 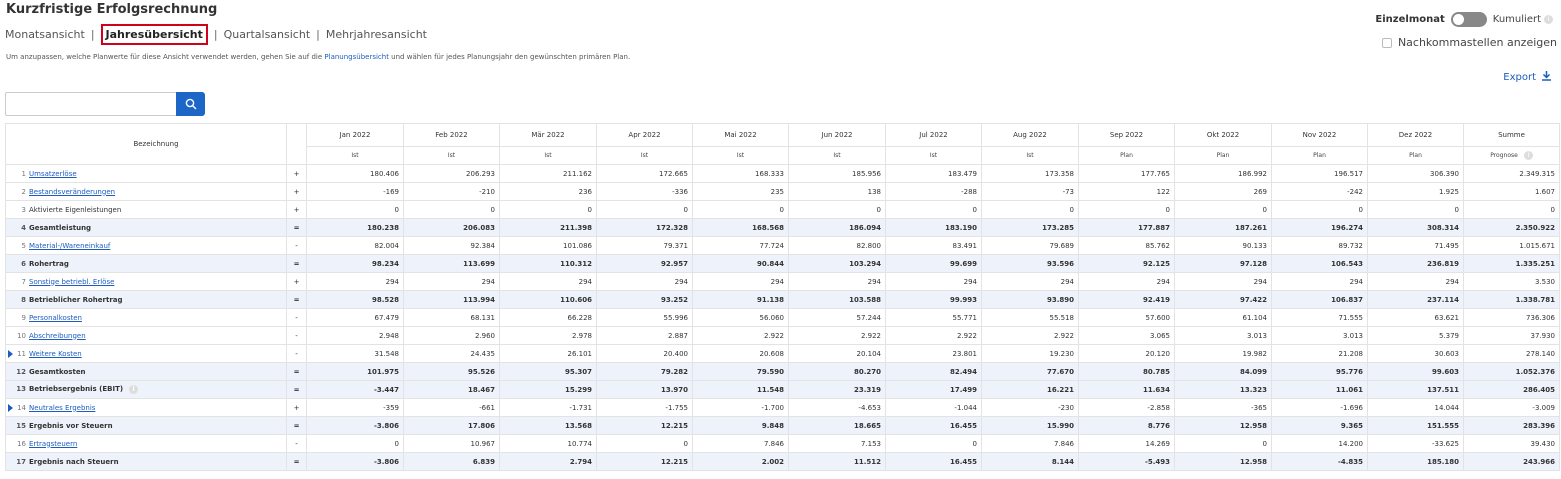 I want to click on value-cell: -661, so click(x=451, y=407).